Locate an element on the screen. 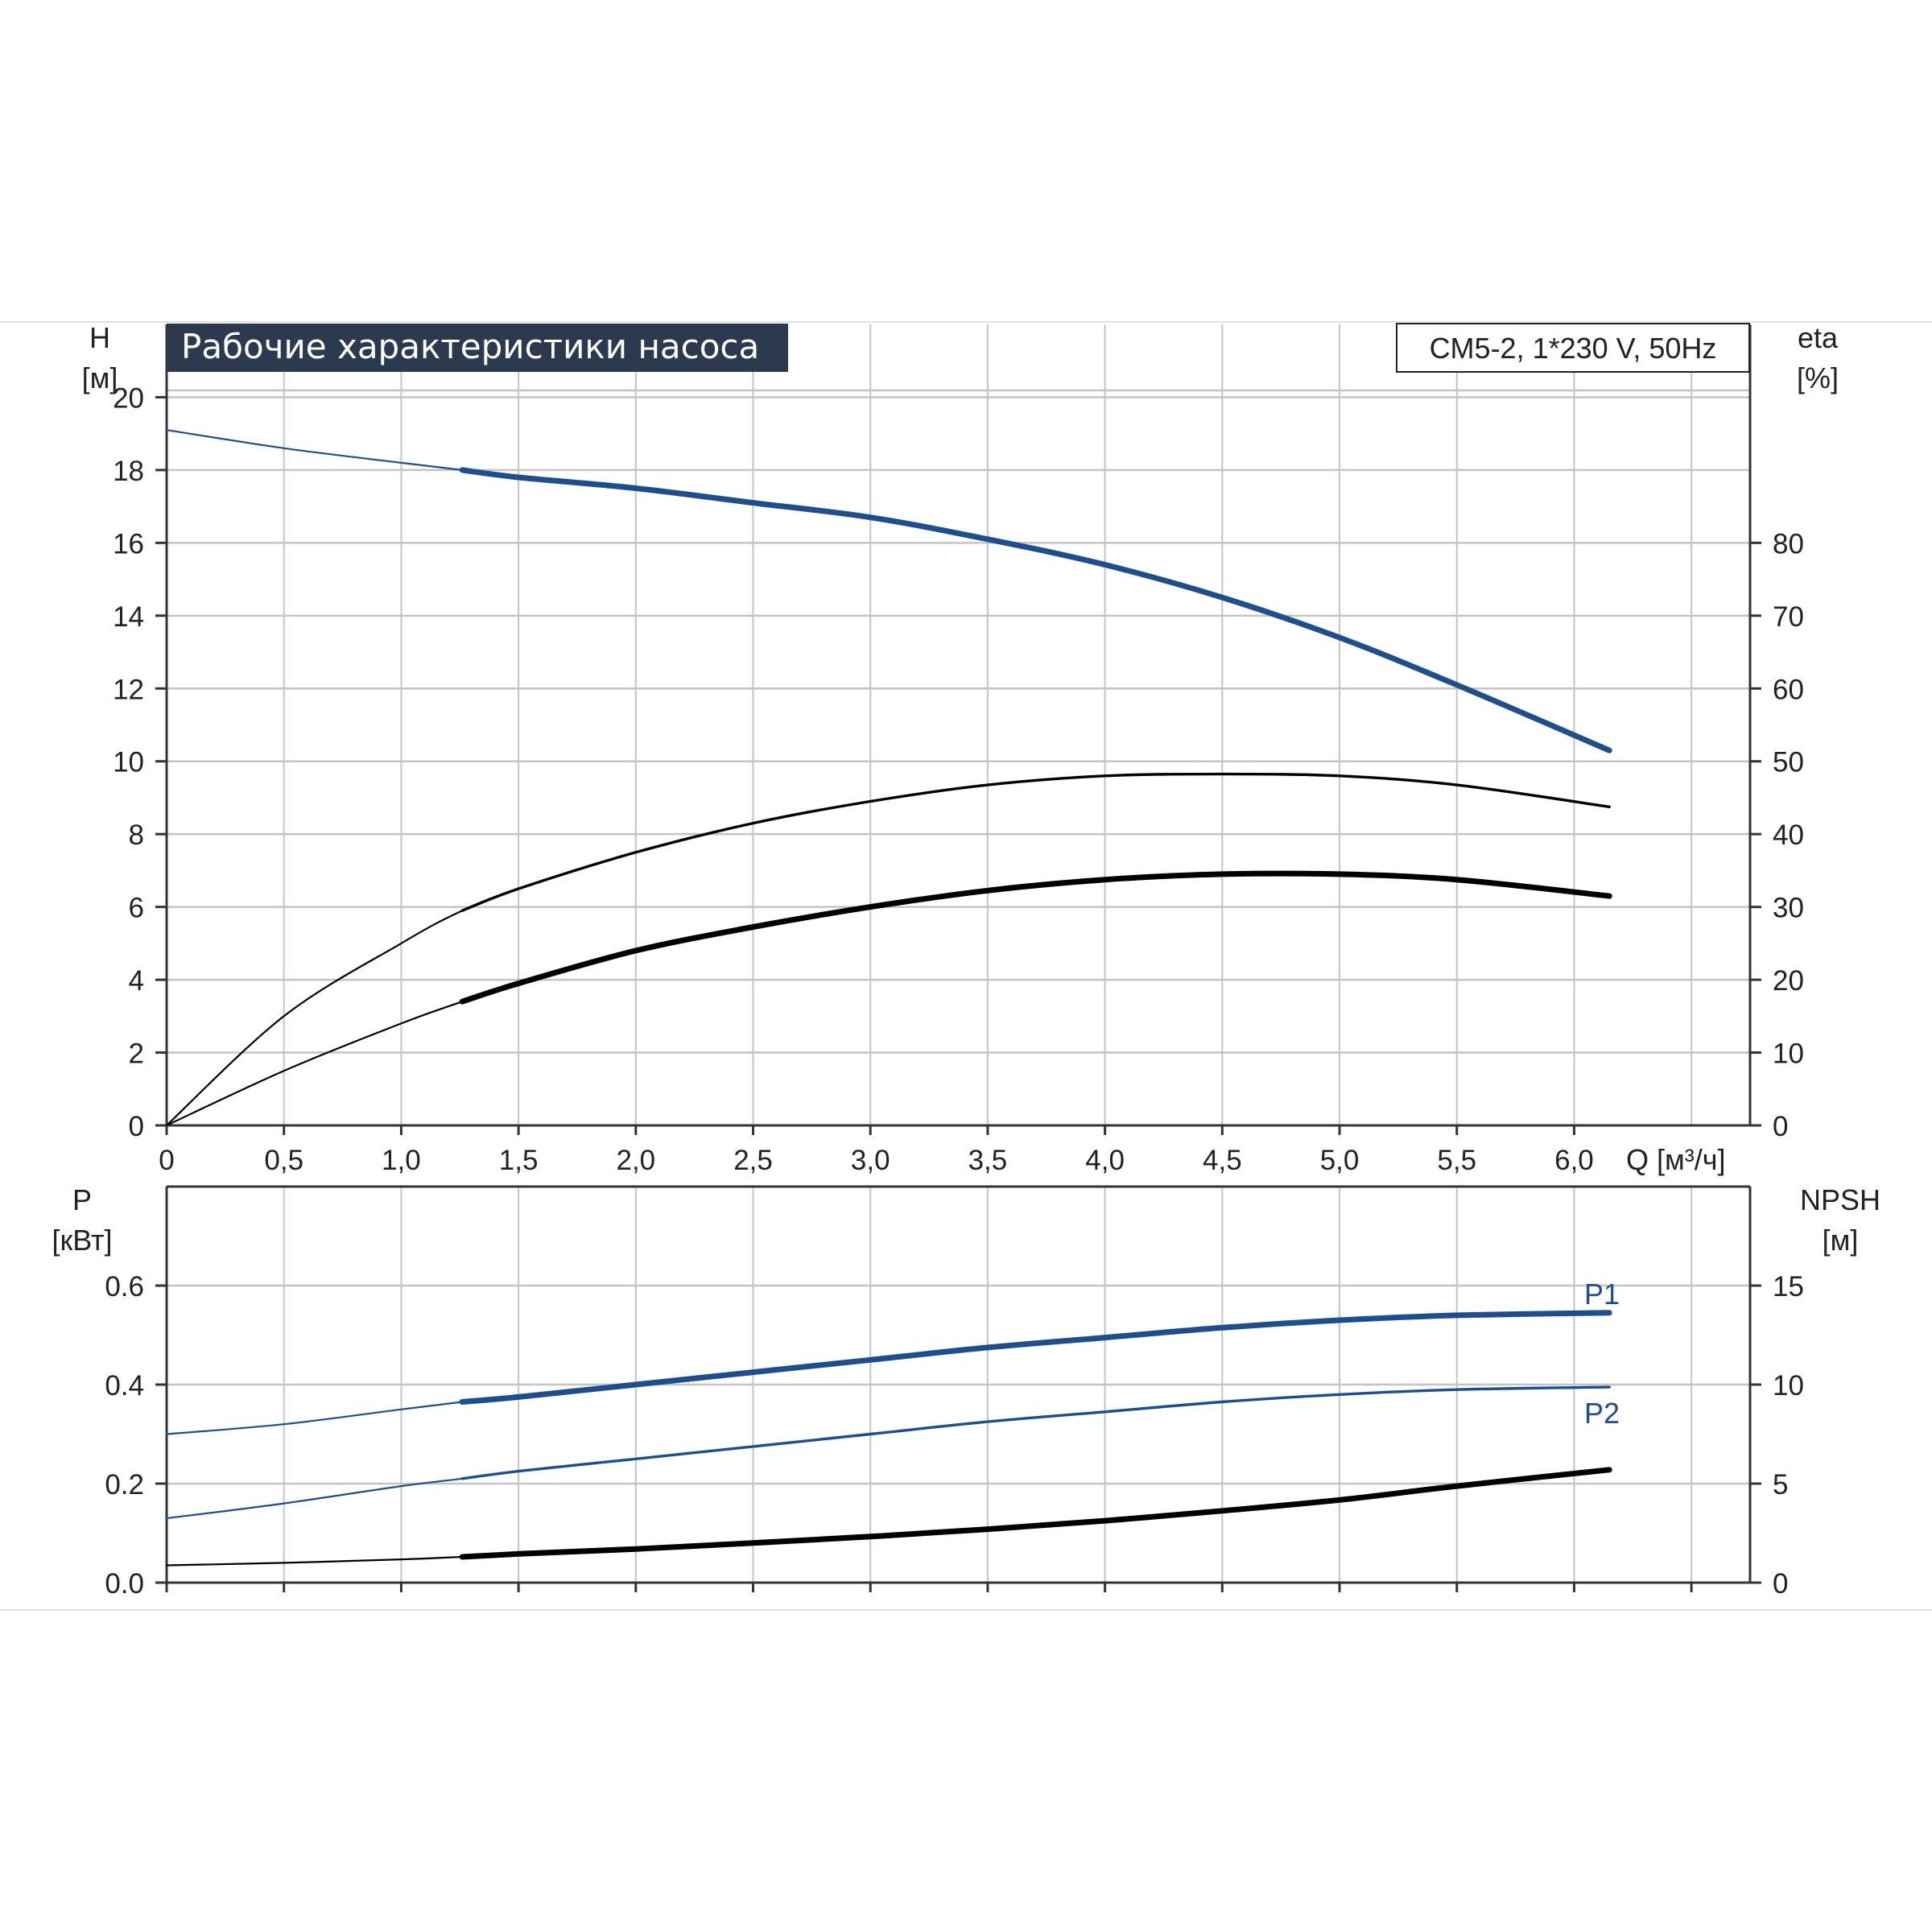 The height and width of the screenshot is (1932, 1932). y-left-tick-label: 8 is located at coordinates (136, 835).